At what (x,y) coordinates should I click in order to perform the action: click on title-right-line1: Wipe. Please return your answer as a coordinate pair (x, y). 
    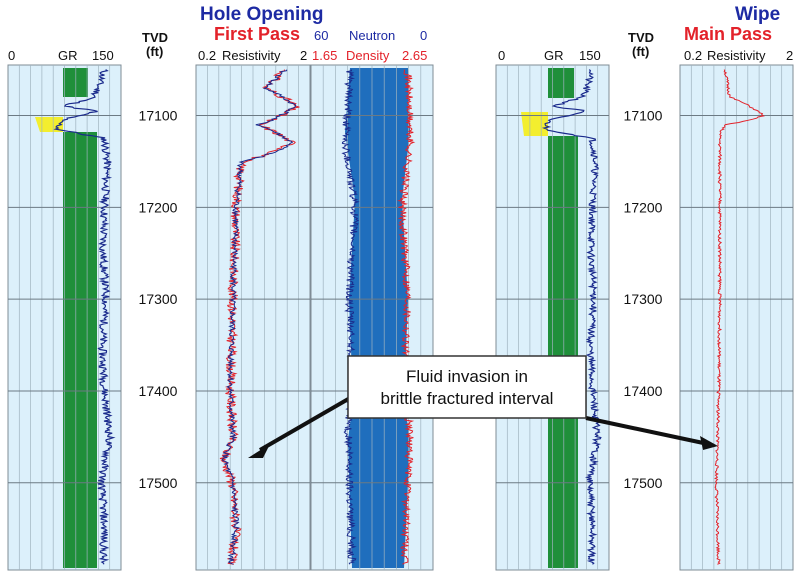
    Looking at the image, I should click on (757, 14).